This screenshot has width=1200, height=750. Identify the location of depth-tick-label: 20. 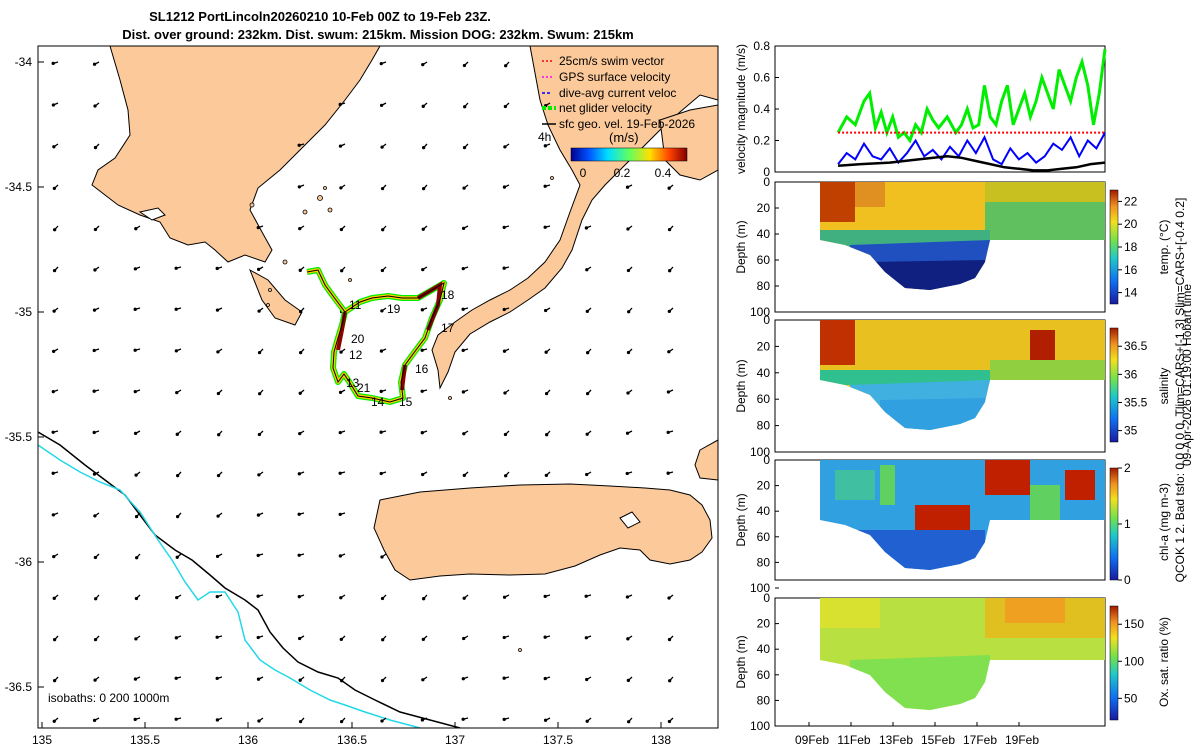
(764, 208).